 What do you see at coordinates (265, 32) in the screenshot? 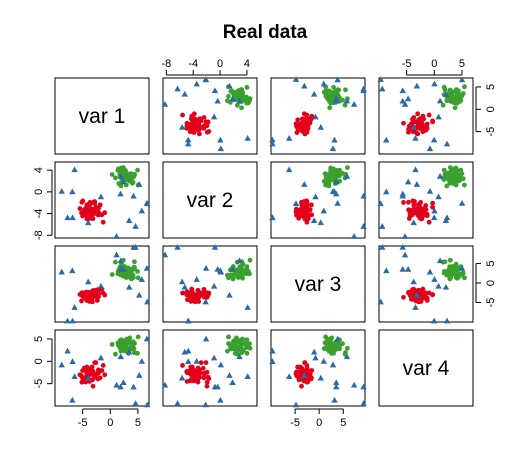
I see `chart-title: Real data` at bounding box center [265, 32].